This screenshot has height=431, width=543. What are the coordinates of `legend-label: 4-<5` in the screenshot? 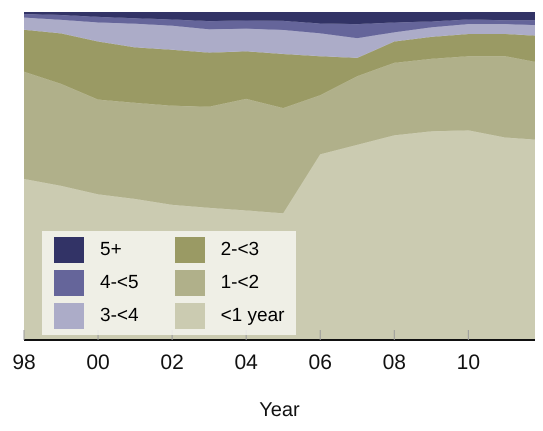 It's located at (119, 283).